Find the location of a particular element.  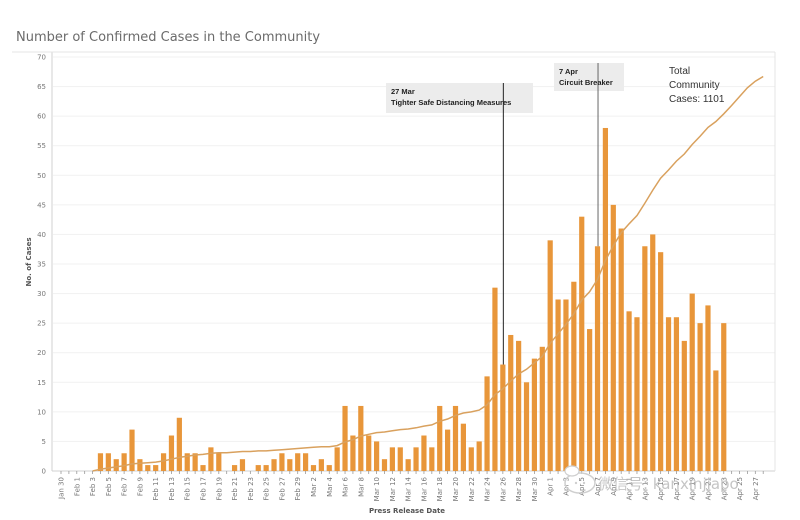

watermark-text: 微信号: kanxinjiapo is located at coordinates (668, 484).